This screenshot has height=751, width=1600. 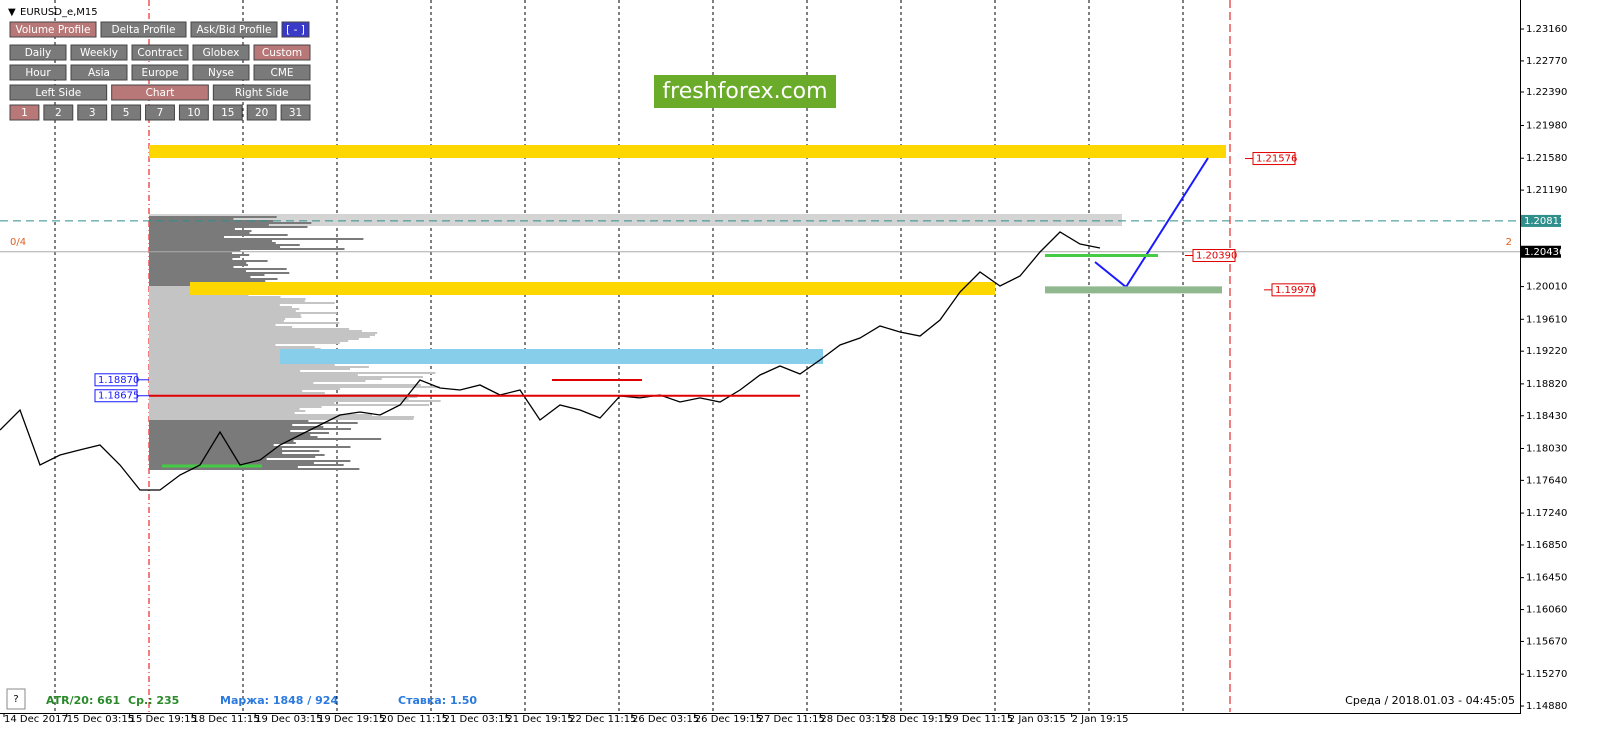 I want to click on y-tick-label: 1.18030, so click(x=1546, y=448).